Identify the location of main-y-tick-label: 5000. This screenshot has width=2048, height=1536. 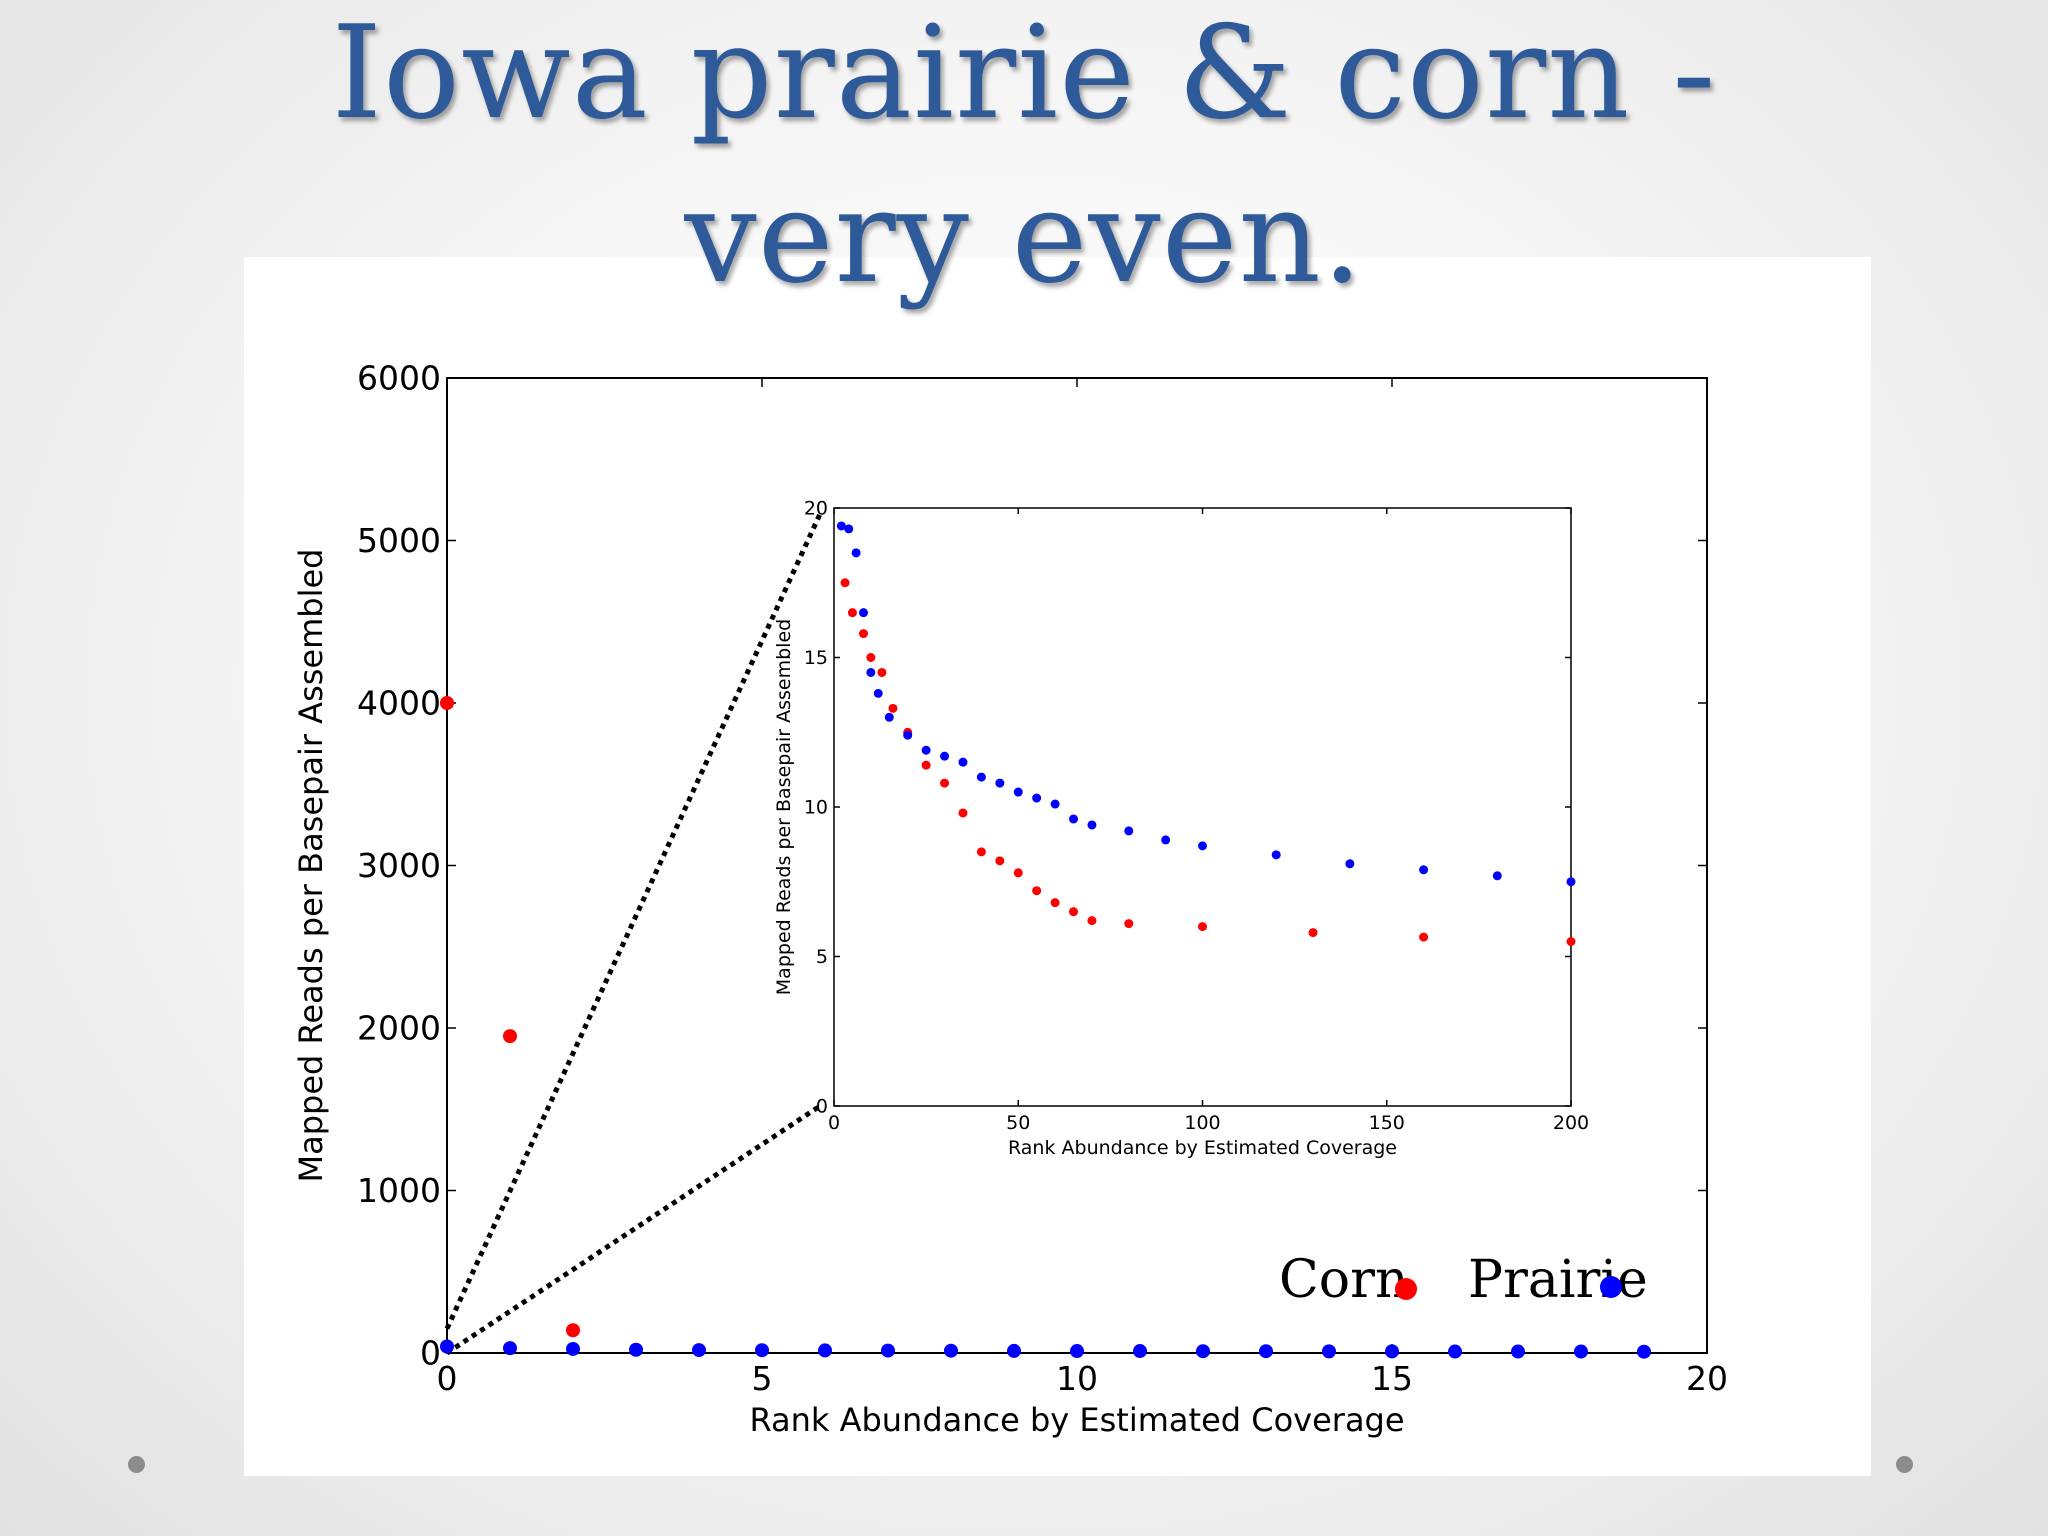
(399, 540).